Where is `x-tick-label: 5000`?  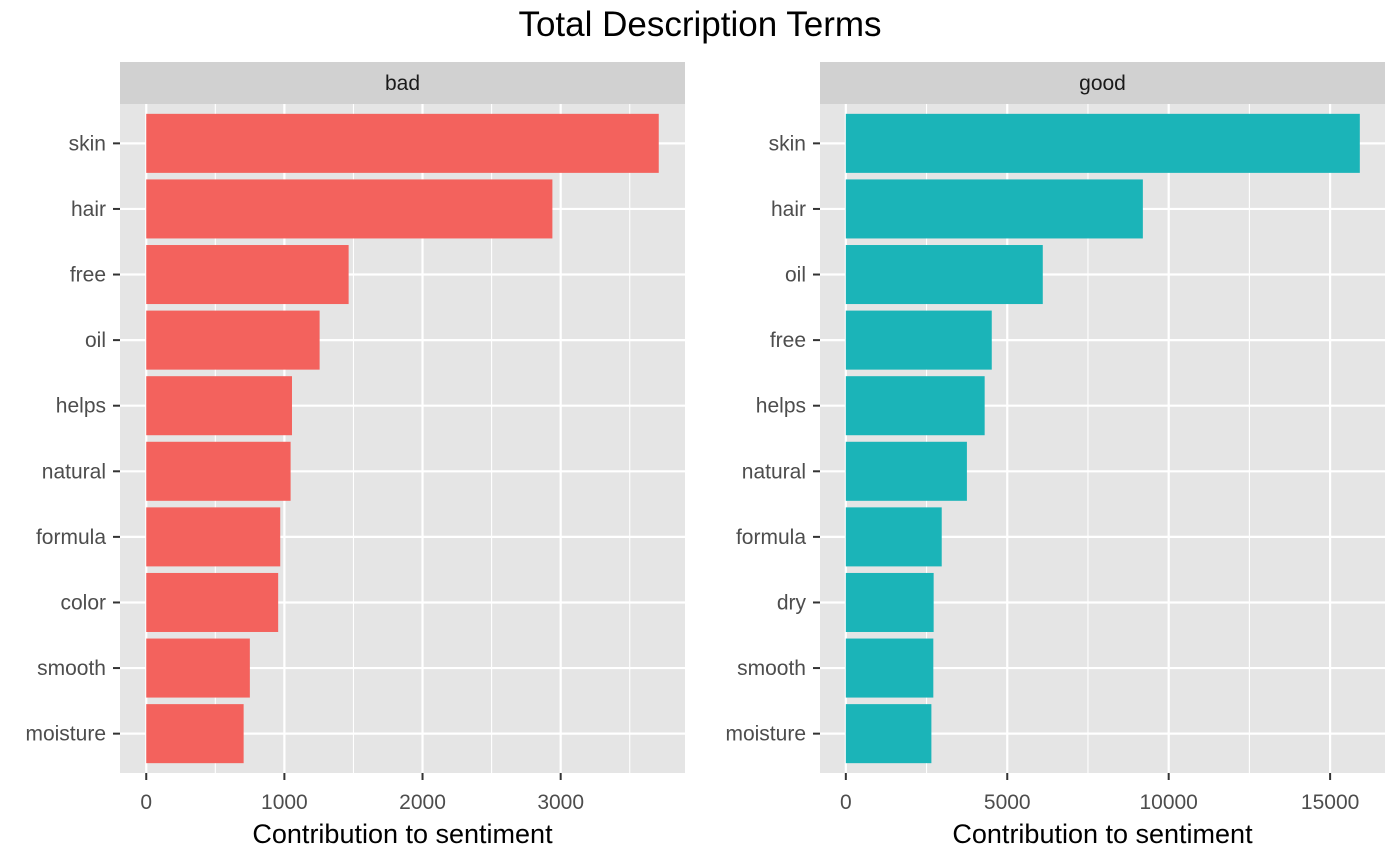
x-tick-label: 5000 is located at coordinates (1007, 802).